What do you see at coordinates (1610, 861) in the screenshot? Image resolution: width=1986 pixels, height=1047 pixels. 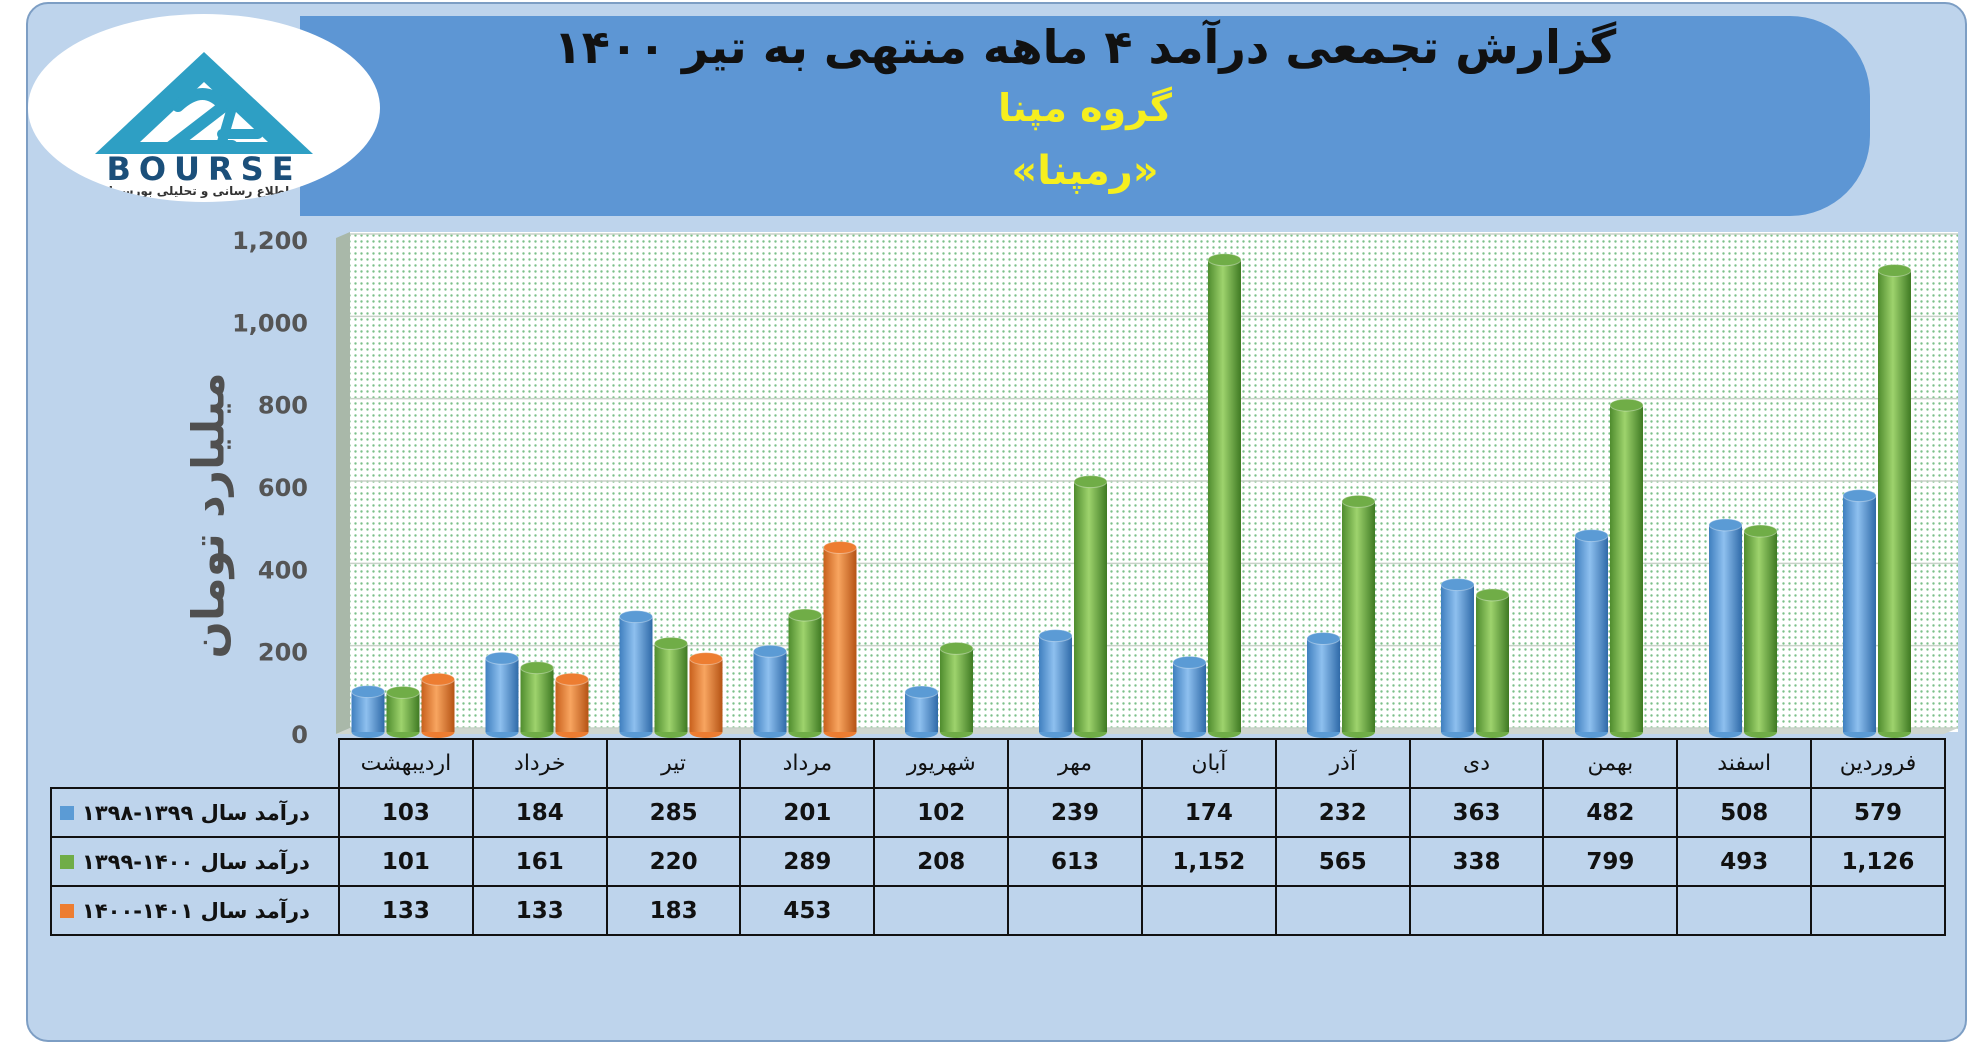 I see `data-value-cell: 799` at bounding box center [1610, 861].